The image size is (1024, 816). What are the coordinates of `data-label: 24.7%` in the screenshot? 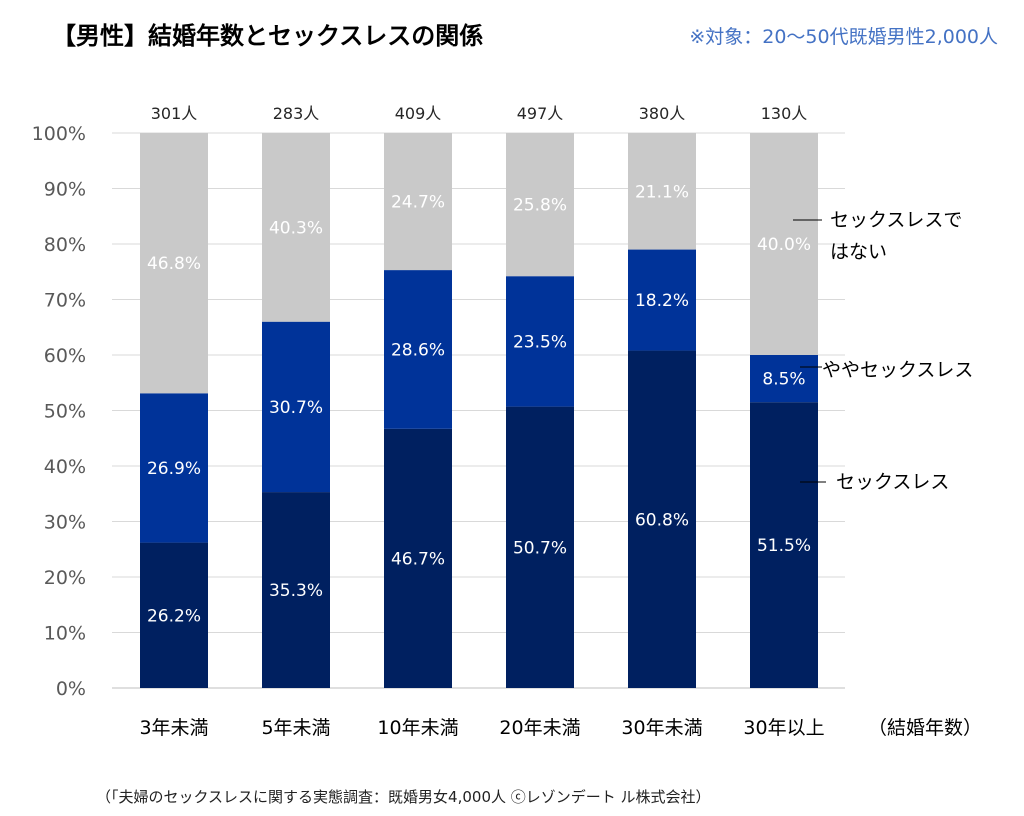 It's located at (418, 203).